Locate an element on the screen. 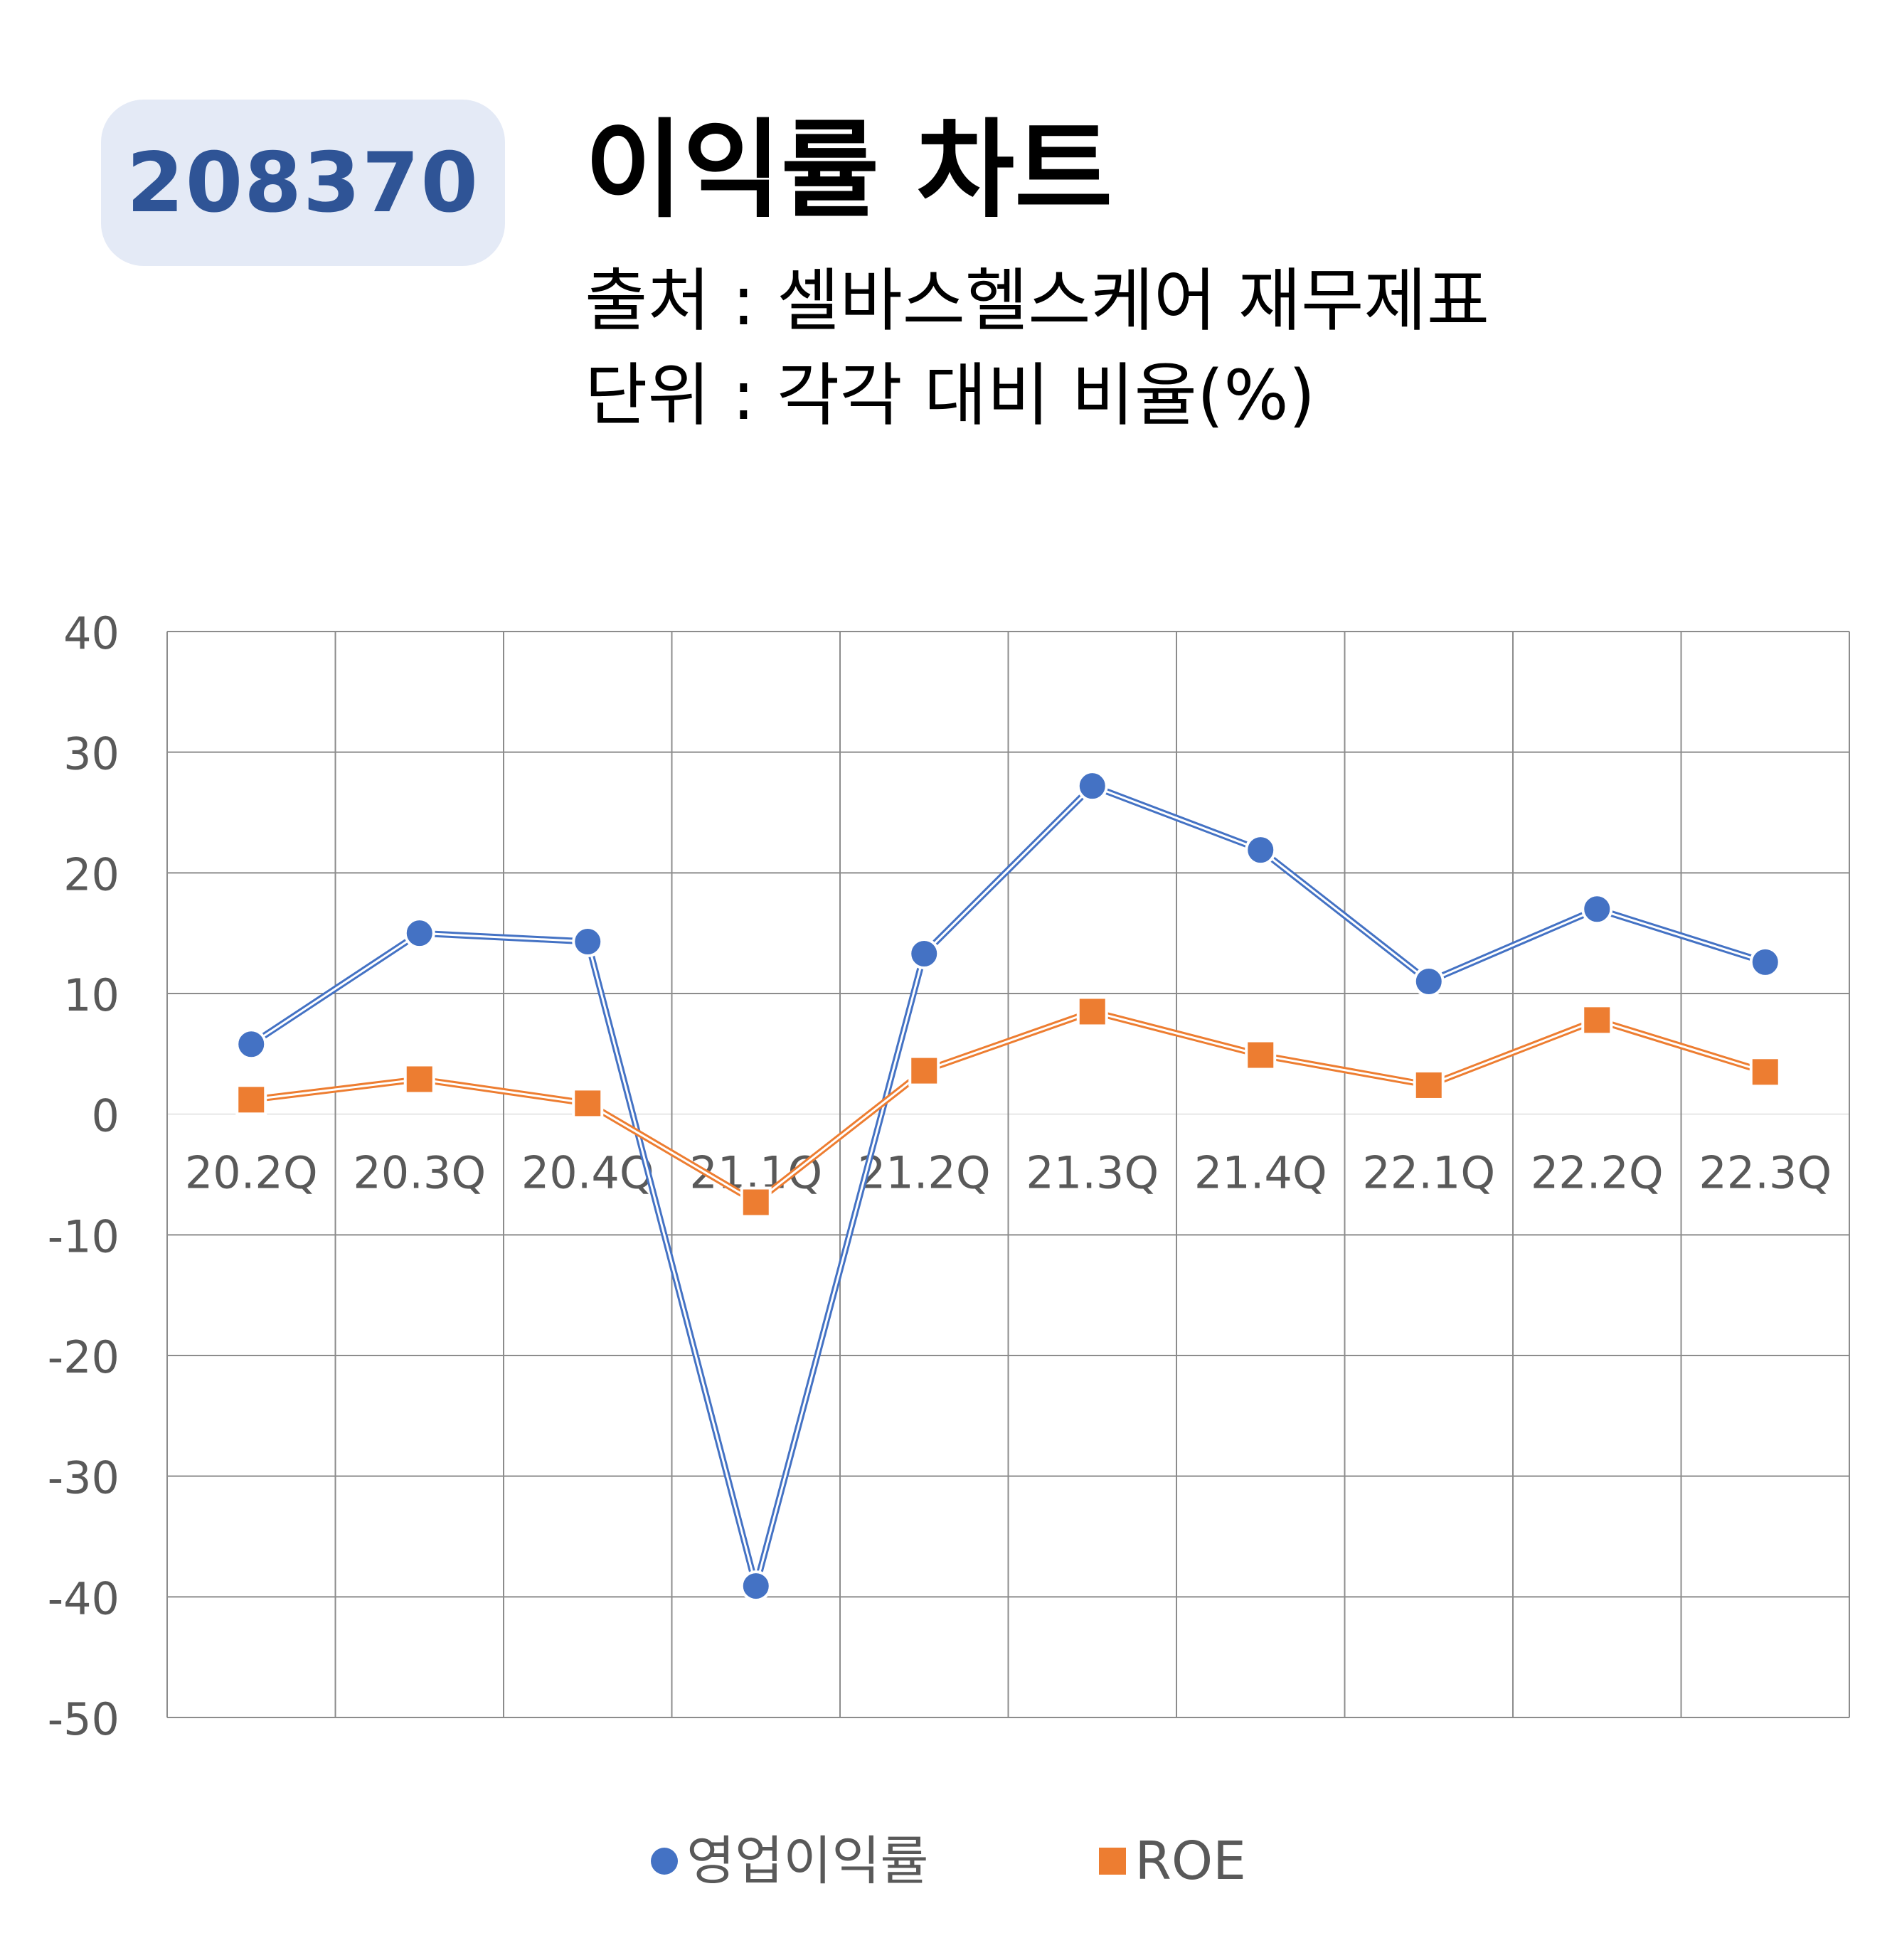  stock-code: 208370 is located at coordinates (303, 182).